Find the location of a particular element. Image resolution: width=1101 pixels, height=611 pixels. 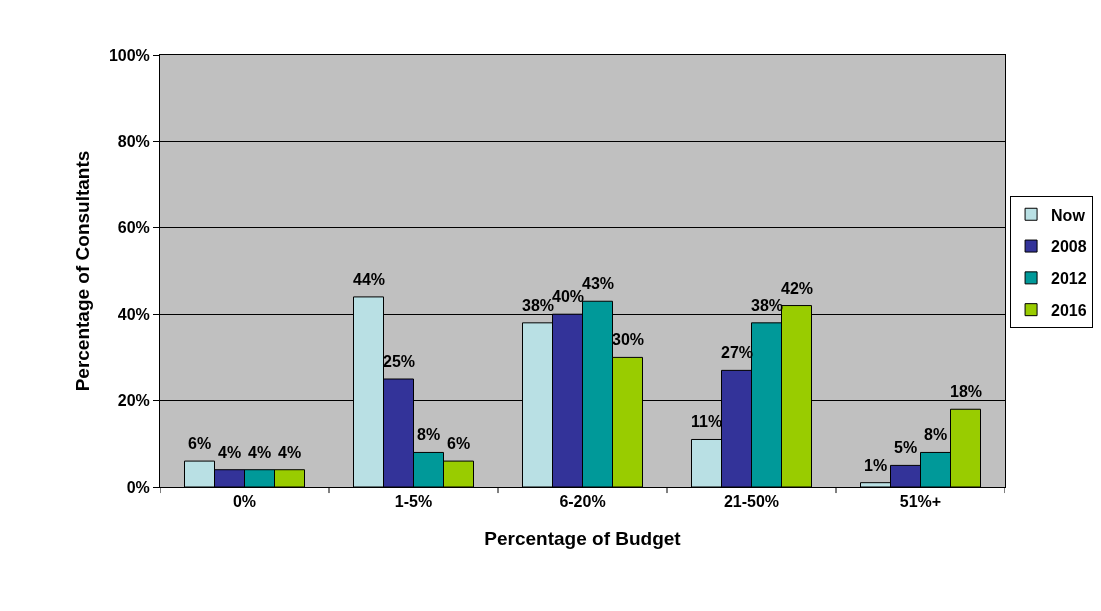

y-tick-label: 40% is located at coordinates (133, 314).